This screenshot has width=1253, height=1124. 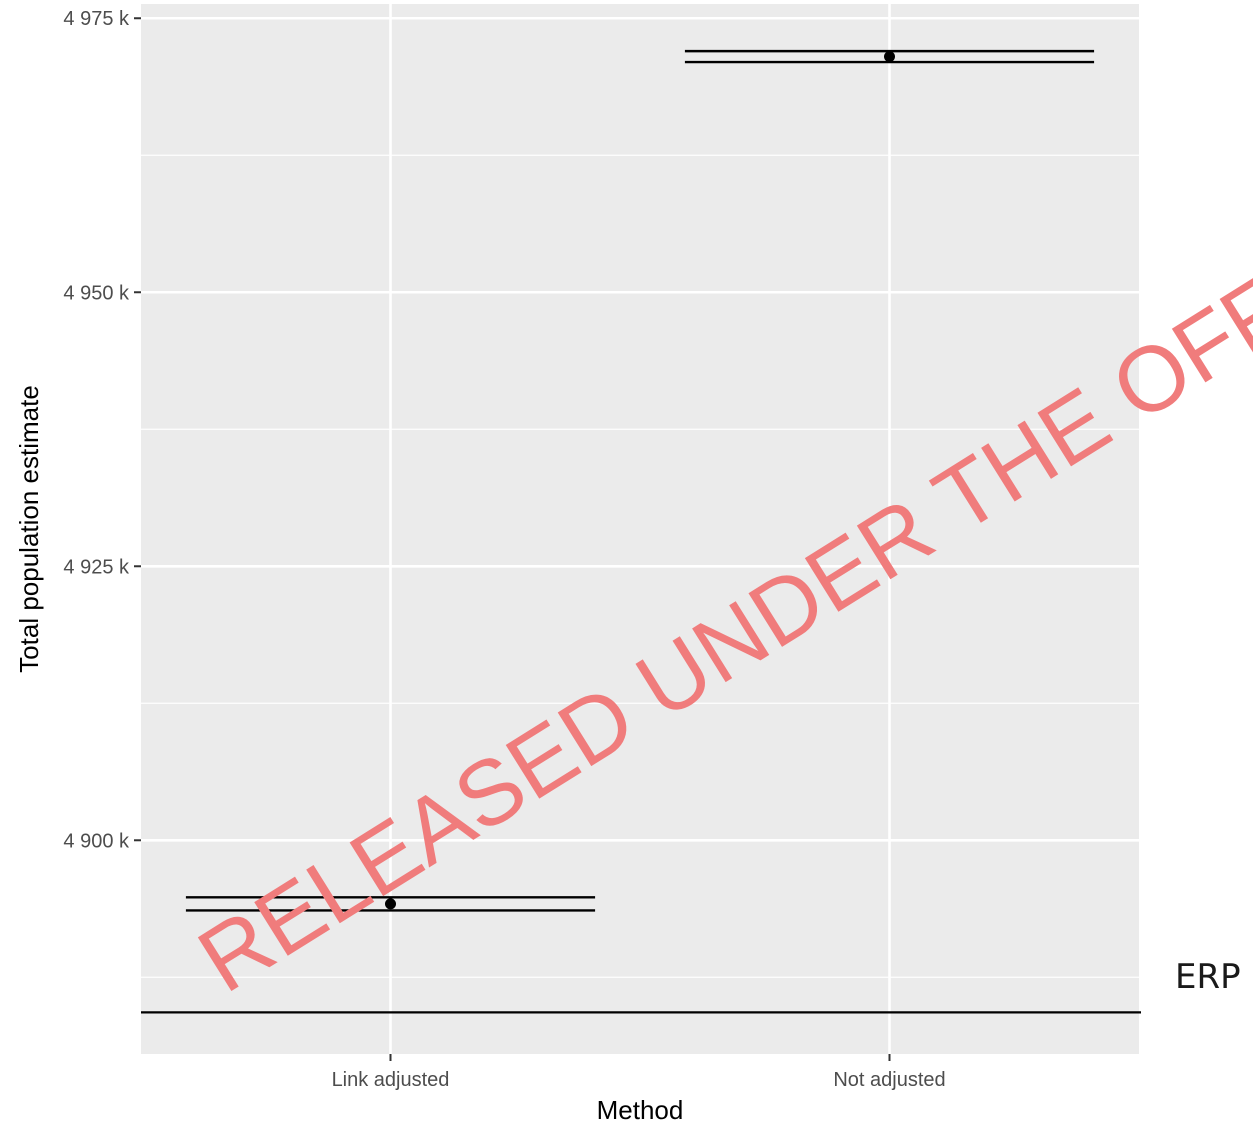 What do you see at coordinates (102, 430) in the screenshot?
I see `y-axis: 4 900 k 4 925 k 4 950 k 4 975 k` at bounding box center [102, 430].